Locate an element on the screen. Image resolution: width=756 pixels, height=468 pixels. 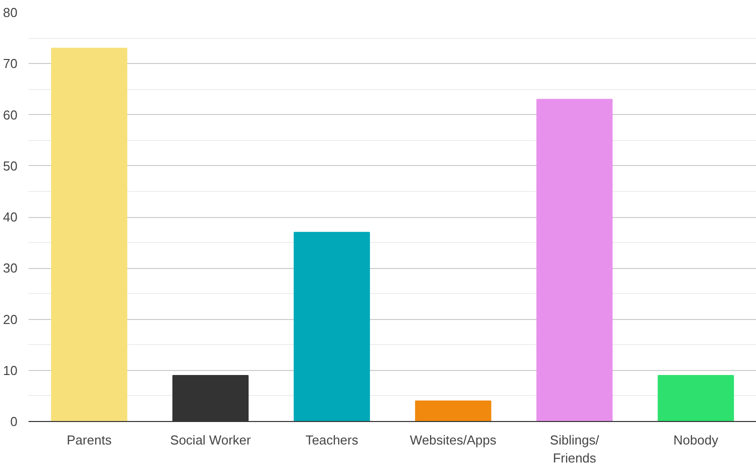
x-tick-label: Nobody is located at coordinates (696, 440).